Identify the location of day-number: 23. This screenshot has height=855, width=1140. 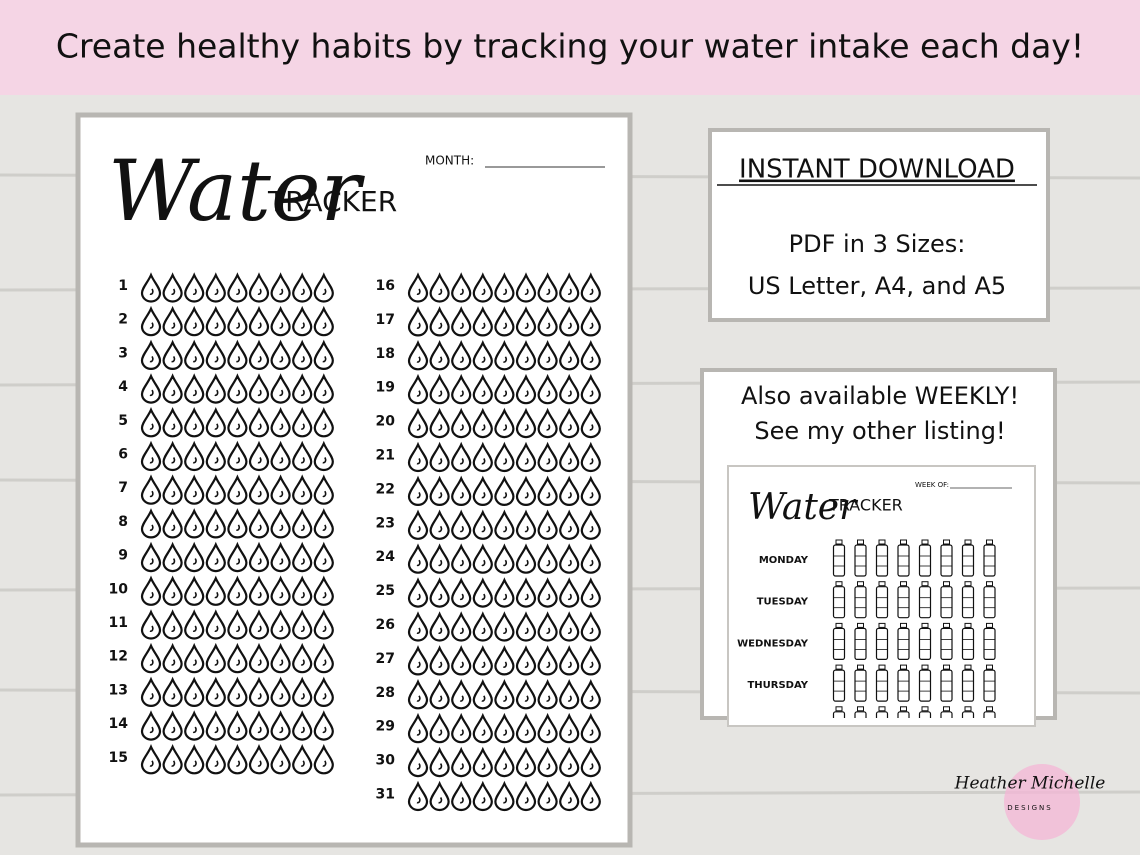
(385, 523).